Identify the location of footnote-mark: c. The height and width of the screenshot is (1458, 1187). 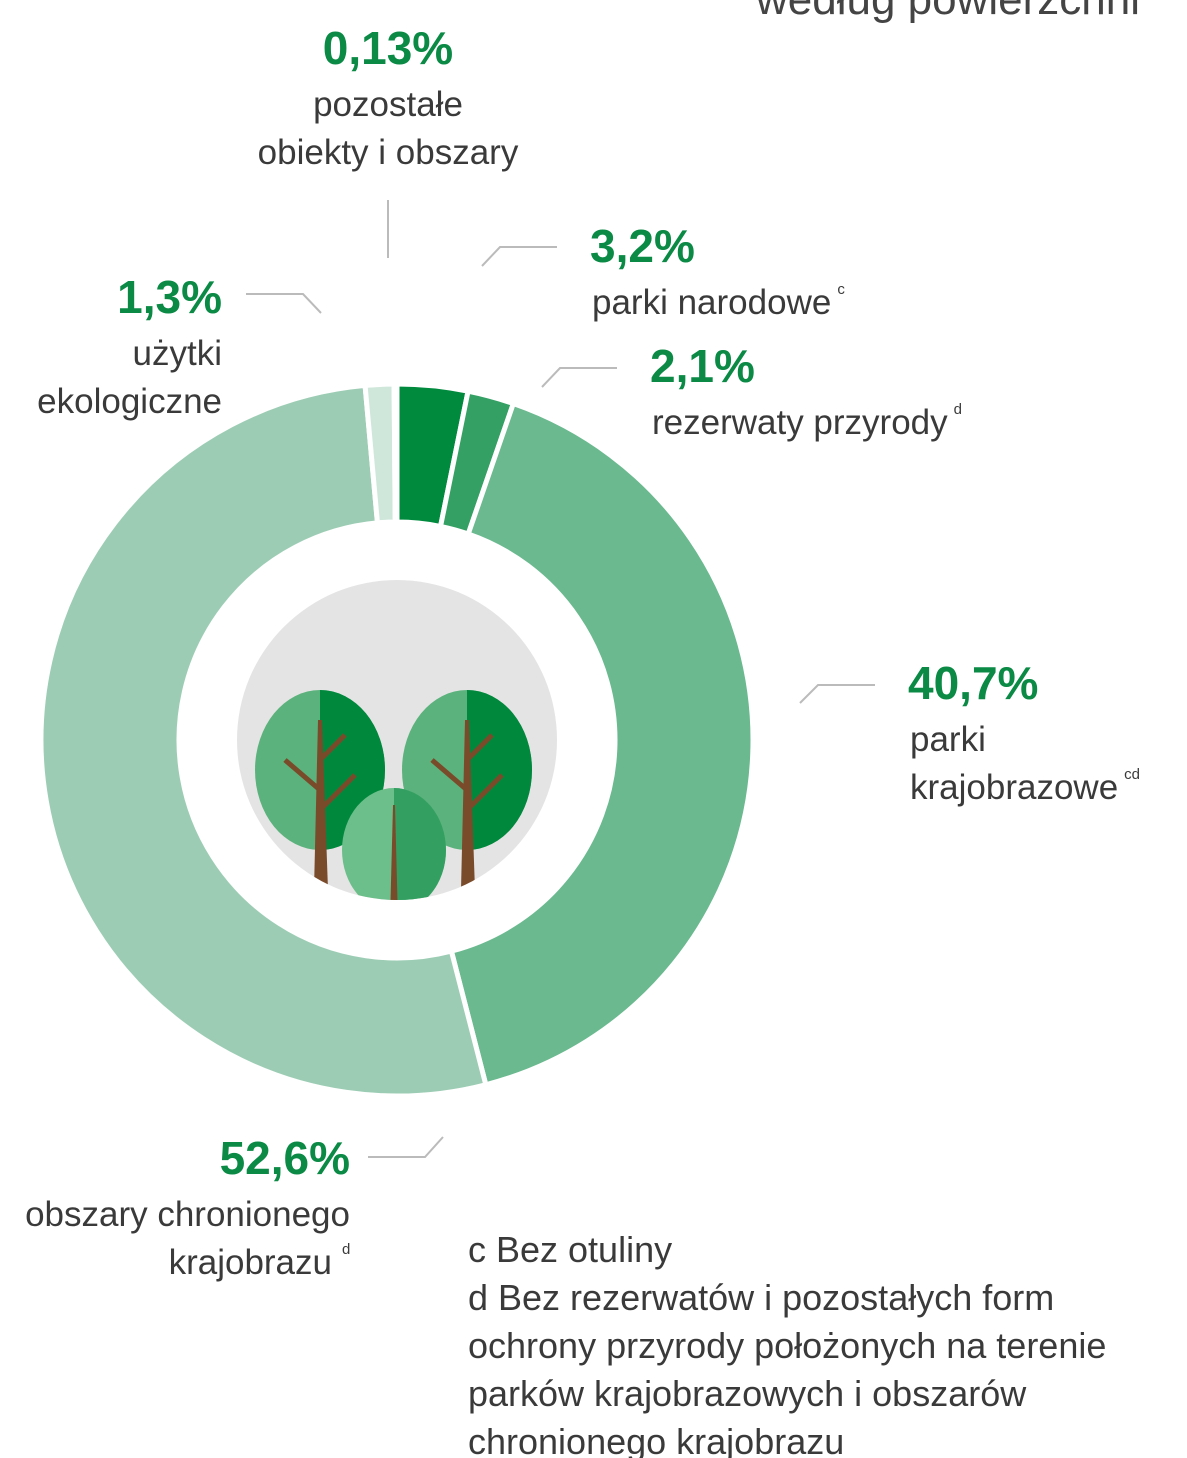
(841, 289).